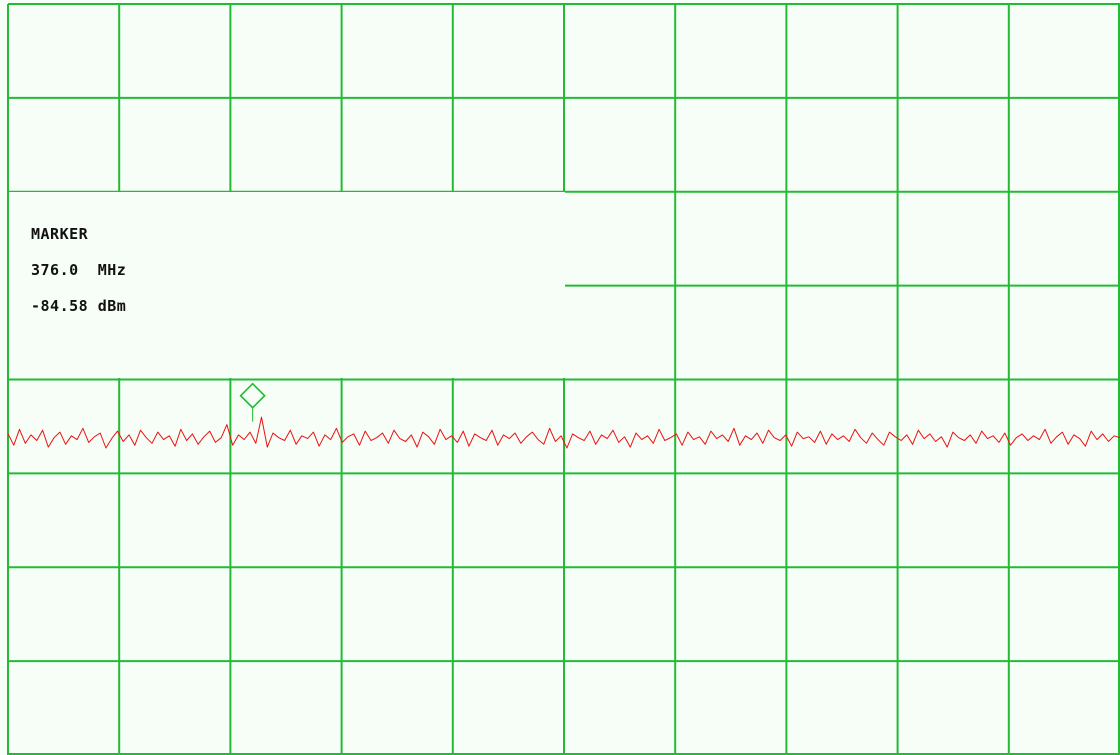 The image size is (1120, 755). What do you see at coordinates (287, 285) in the screenshot?
I see `marker-readout-panel: MARKER 376.0 MHz -84.58 dBm` at bounding box center [287, 285].